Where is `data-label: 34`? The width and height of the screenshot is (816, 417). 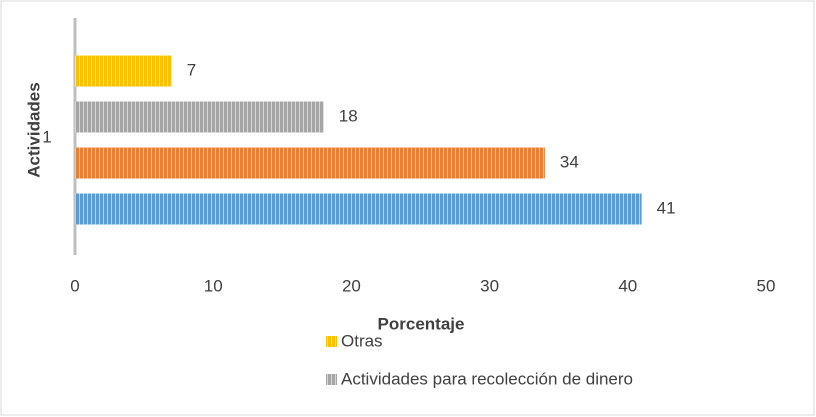 data-label: 34 is located at coordinates (569, 161).